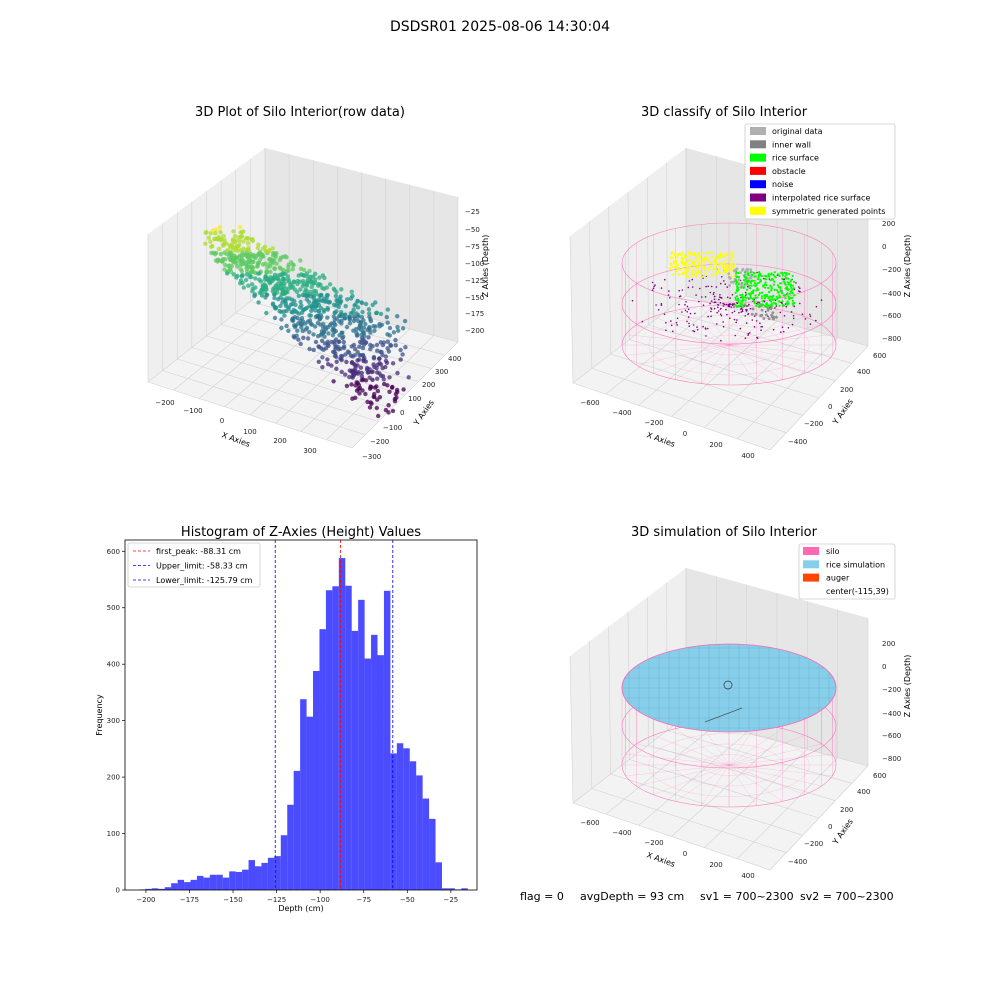 The width and height of the screenshot is (1000, 1000). I want to click on orig-point, so click(740, 273).